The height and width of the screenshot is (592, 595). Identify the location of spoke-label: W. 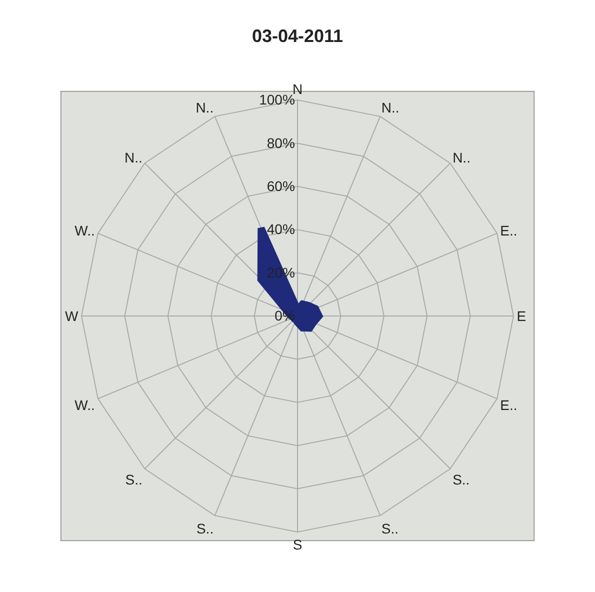
(71, 316).